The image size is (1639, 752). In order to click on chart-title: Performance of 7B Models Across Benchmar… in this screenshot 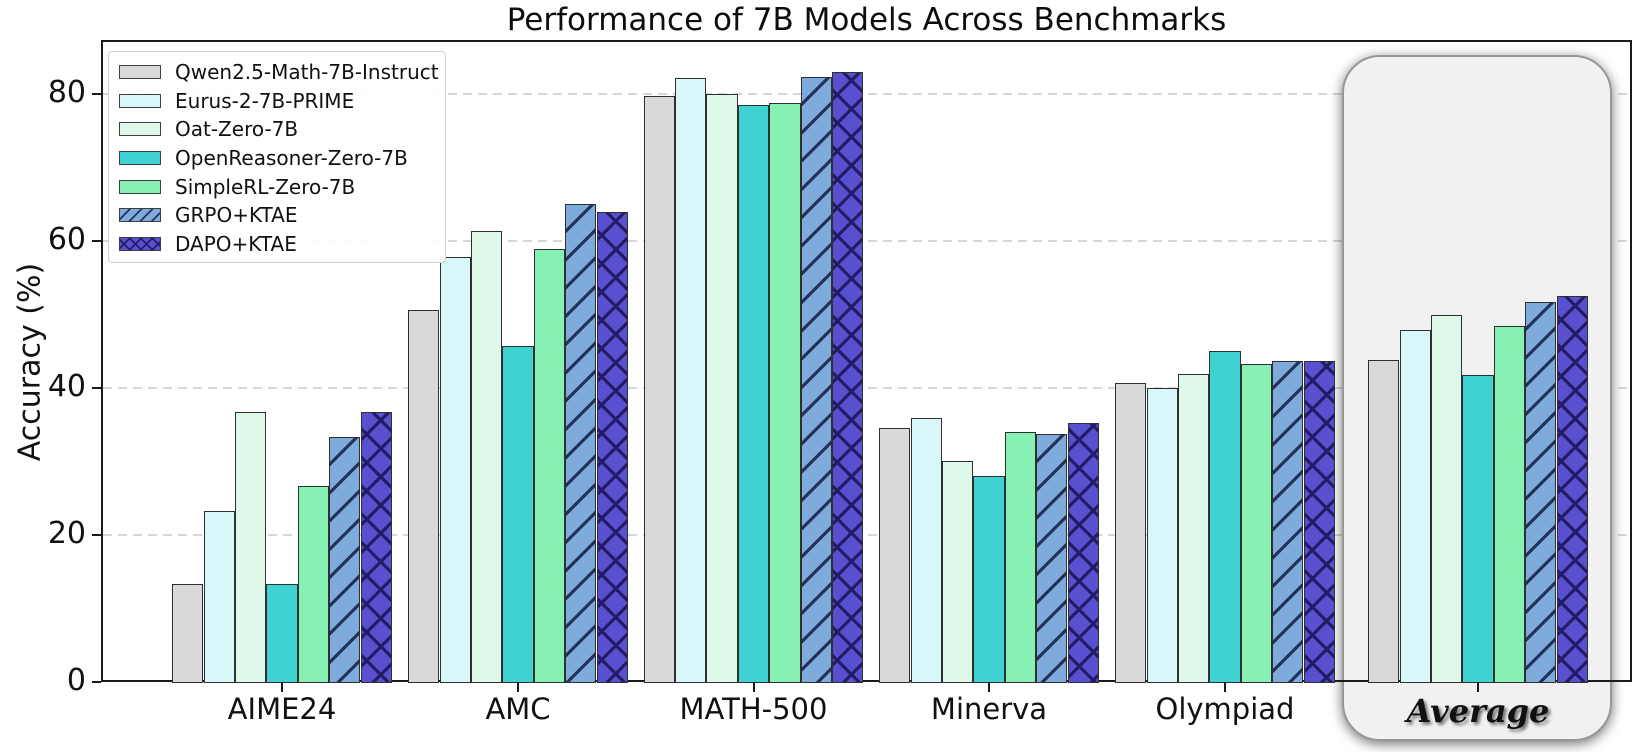, I will do `click(866, 20)`.